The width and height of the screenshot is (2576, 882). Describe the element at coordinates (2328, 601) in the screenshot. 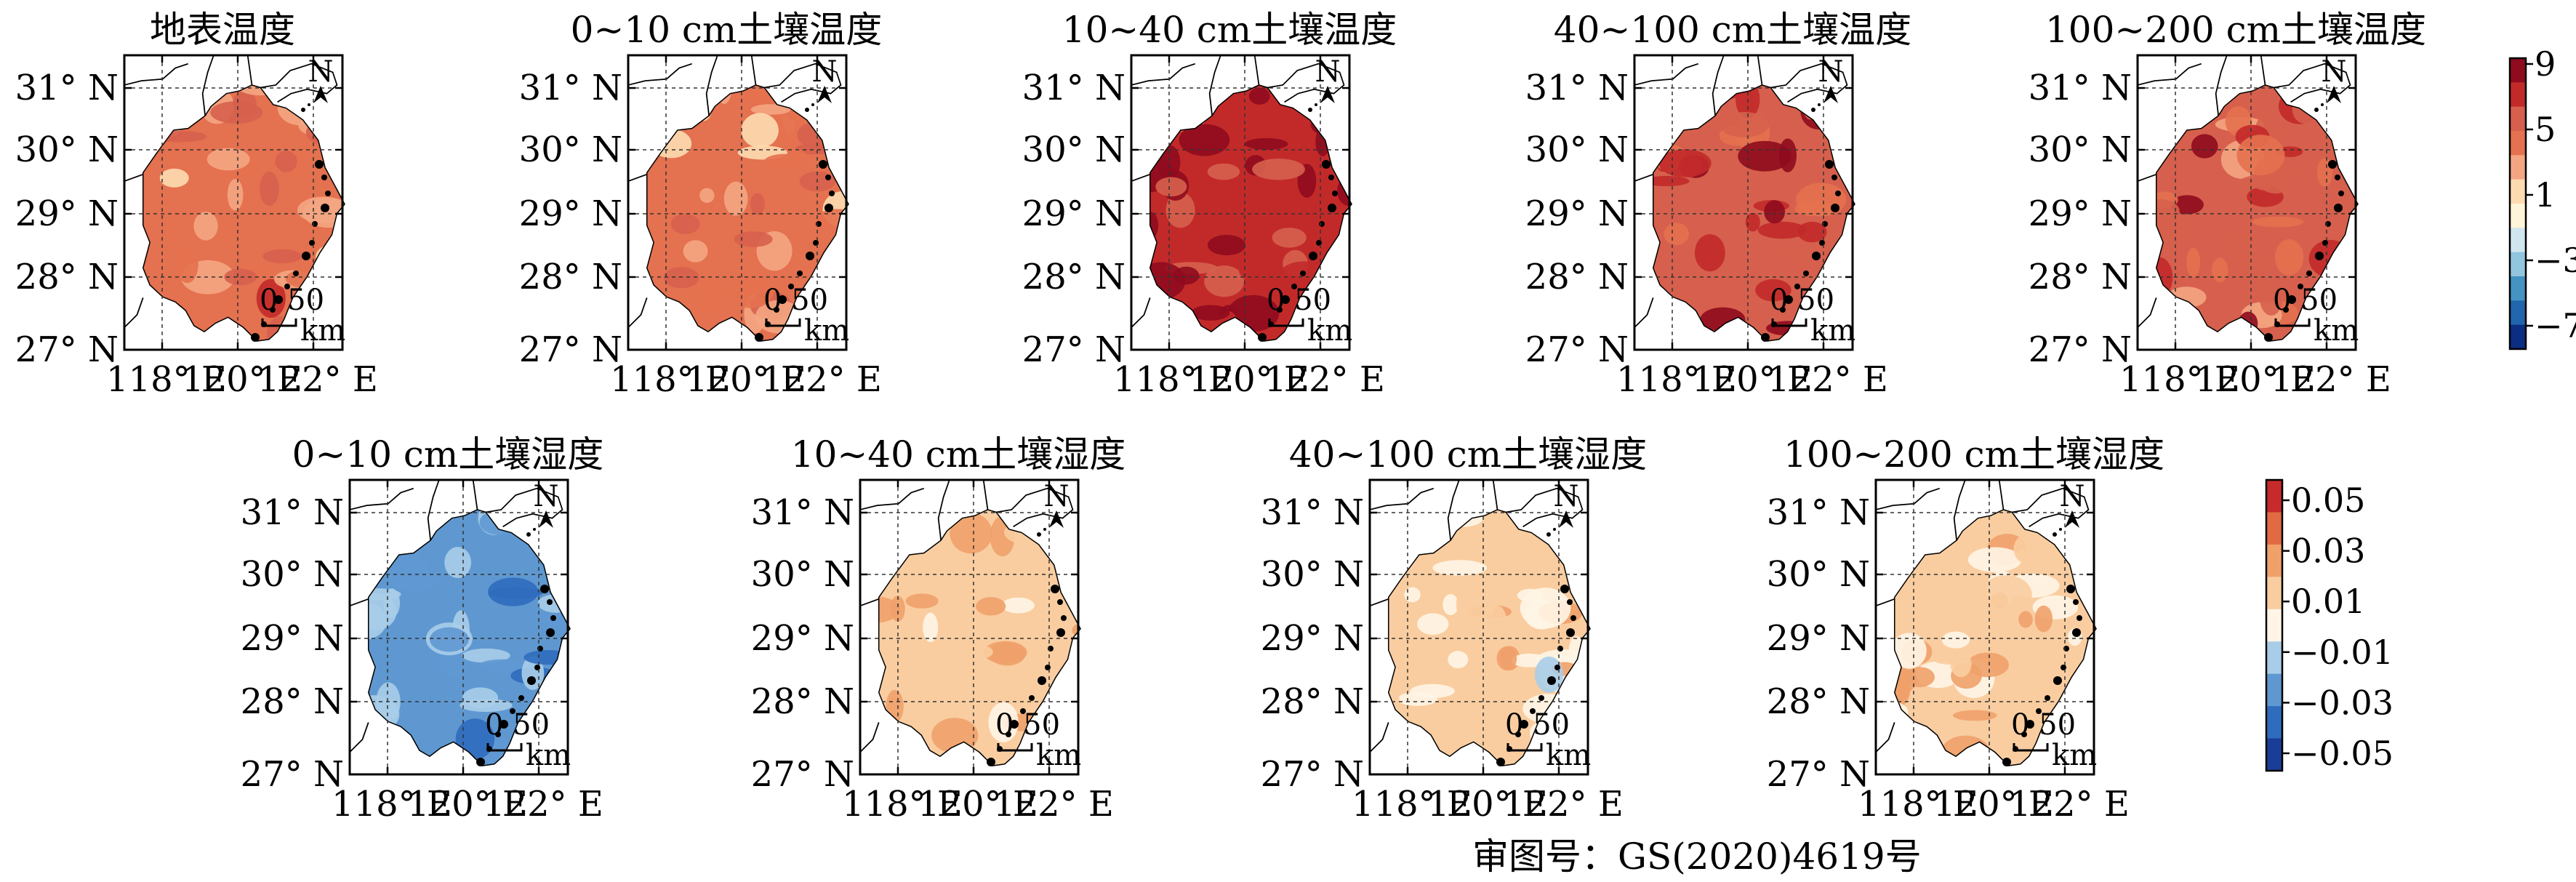

I see `colorbar-tick-label: 0.01` at that location.